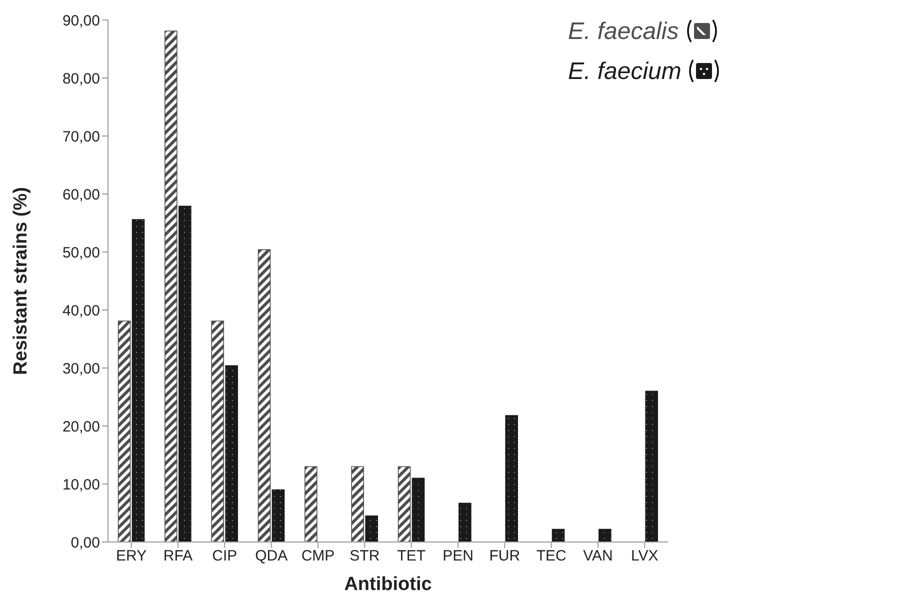 The height and width of the screenshot is (610, 906). Describe the element at coordinates (644, 556) in the screenshot. I see `x-tick-label: LVX` at that location.